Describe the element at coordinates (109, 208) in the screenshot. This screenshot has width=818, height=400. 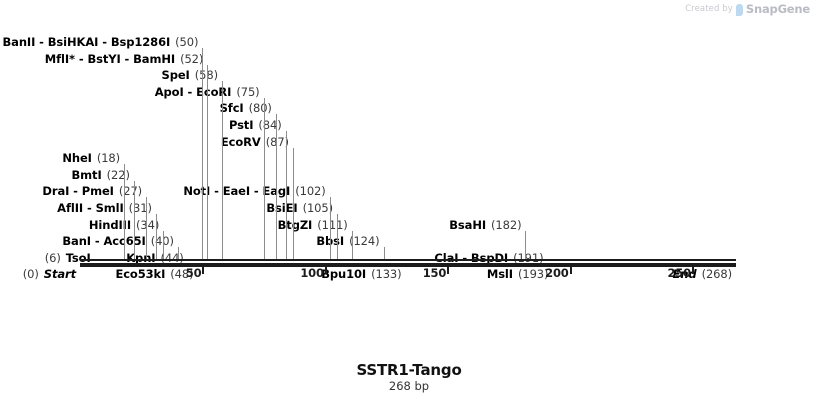
I see `enzyme-name: SmlI` at that location.